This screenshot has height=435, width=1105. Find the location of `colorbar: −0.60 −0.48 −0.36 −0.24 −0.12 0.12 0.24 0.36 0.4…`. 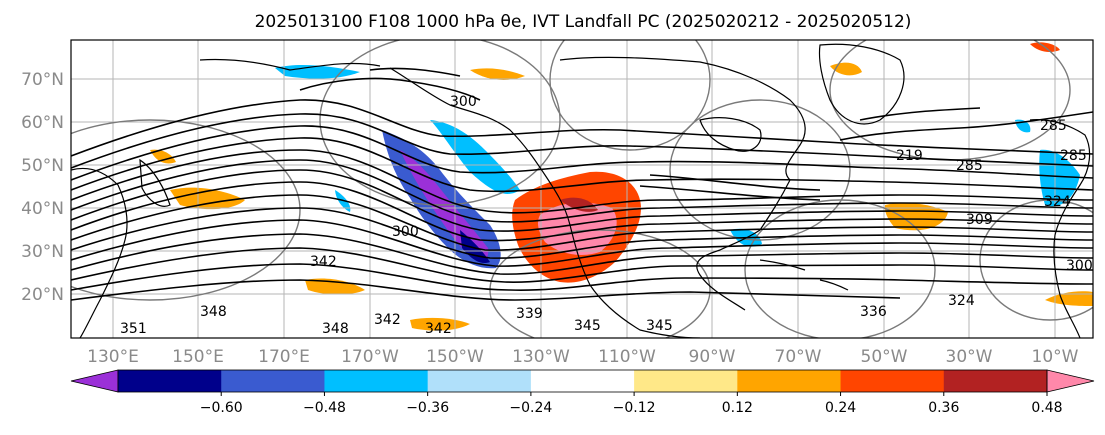

colorbar: −0.60 −0.48 −0.36 −0.24 −0.12 0.12 0.24 0.36 0.4… is located at coordinates (582, 392).